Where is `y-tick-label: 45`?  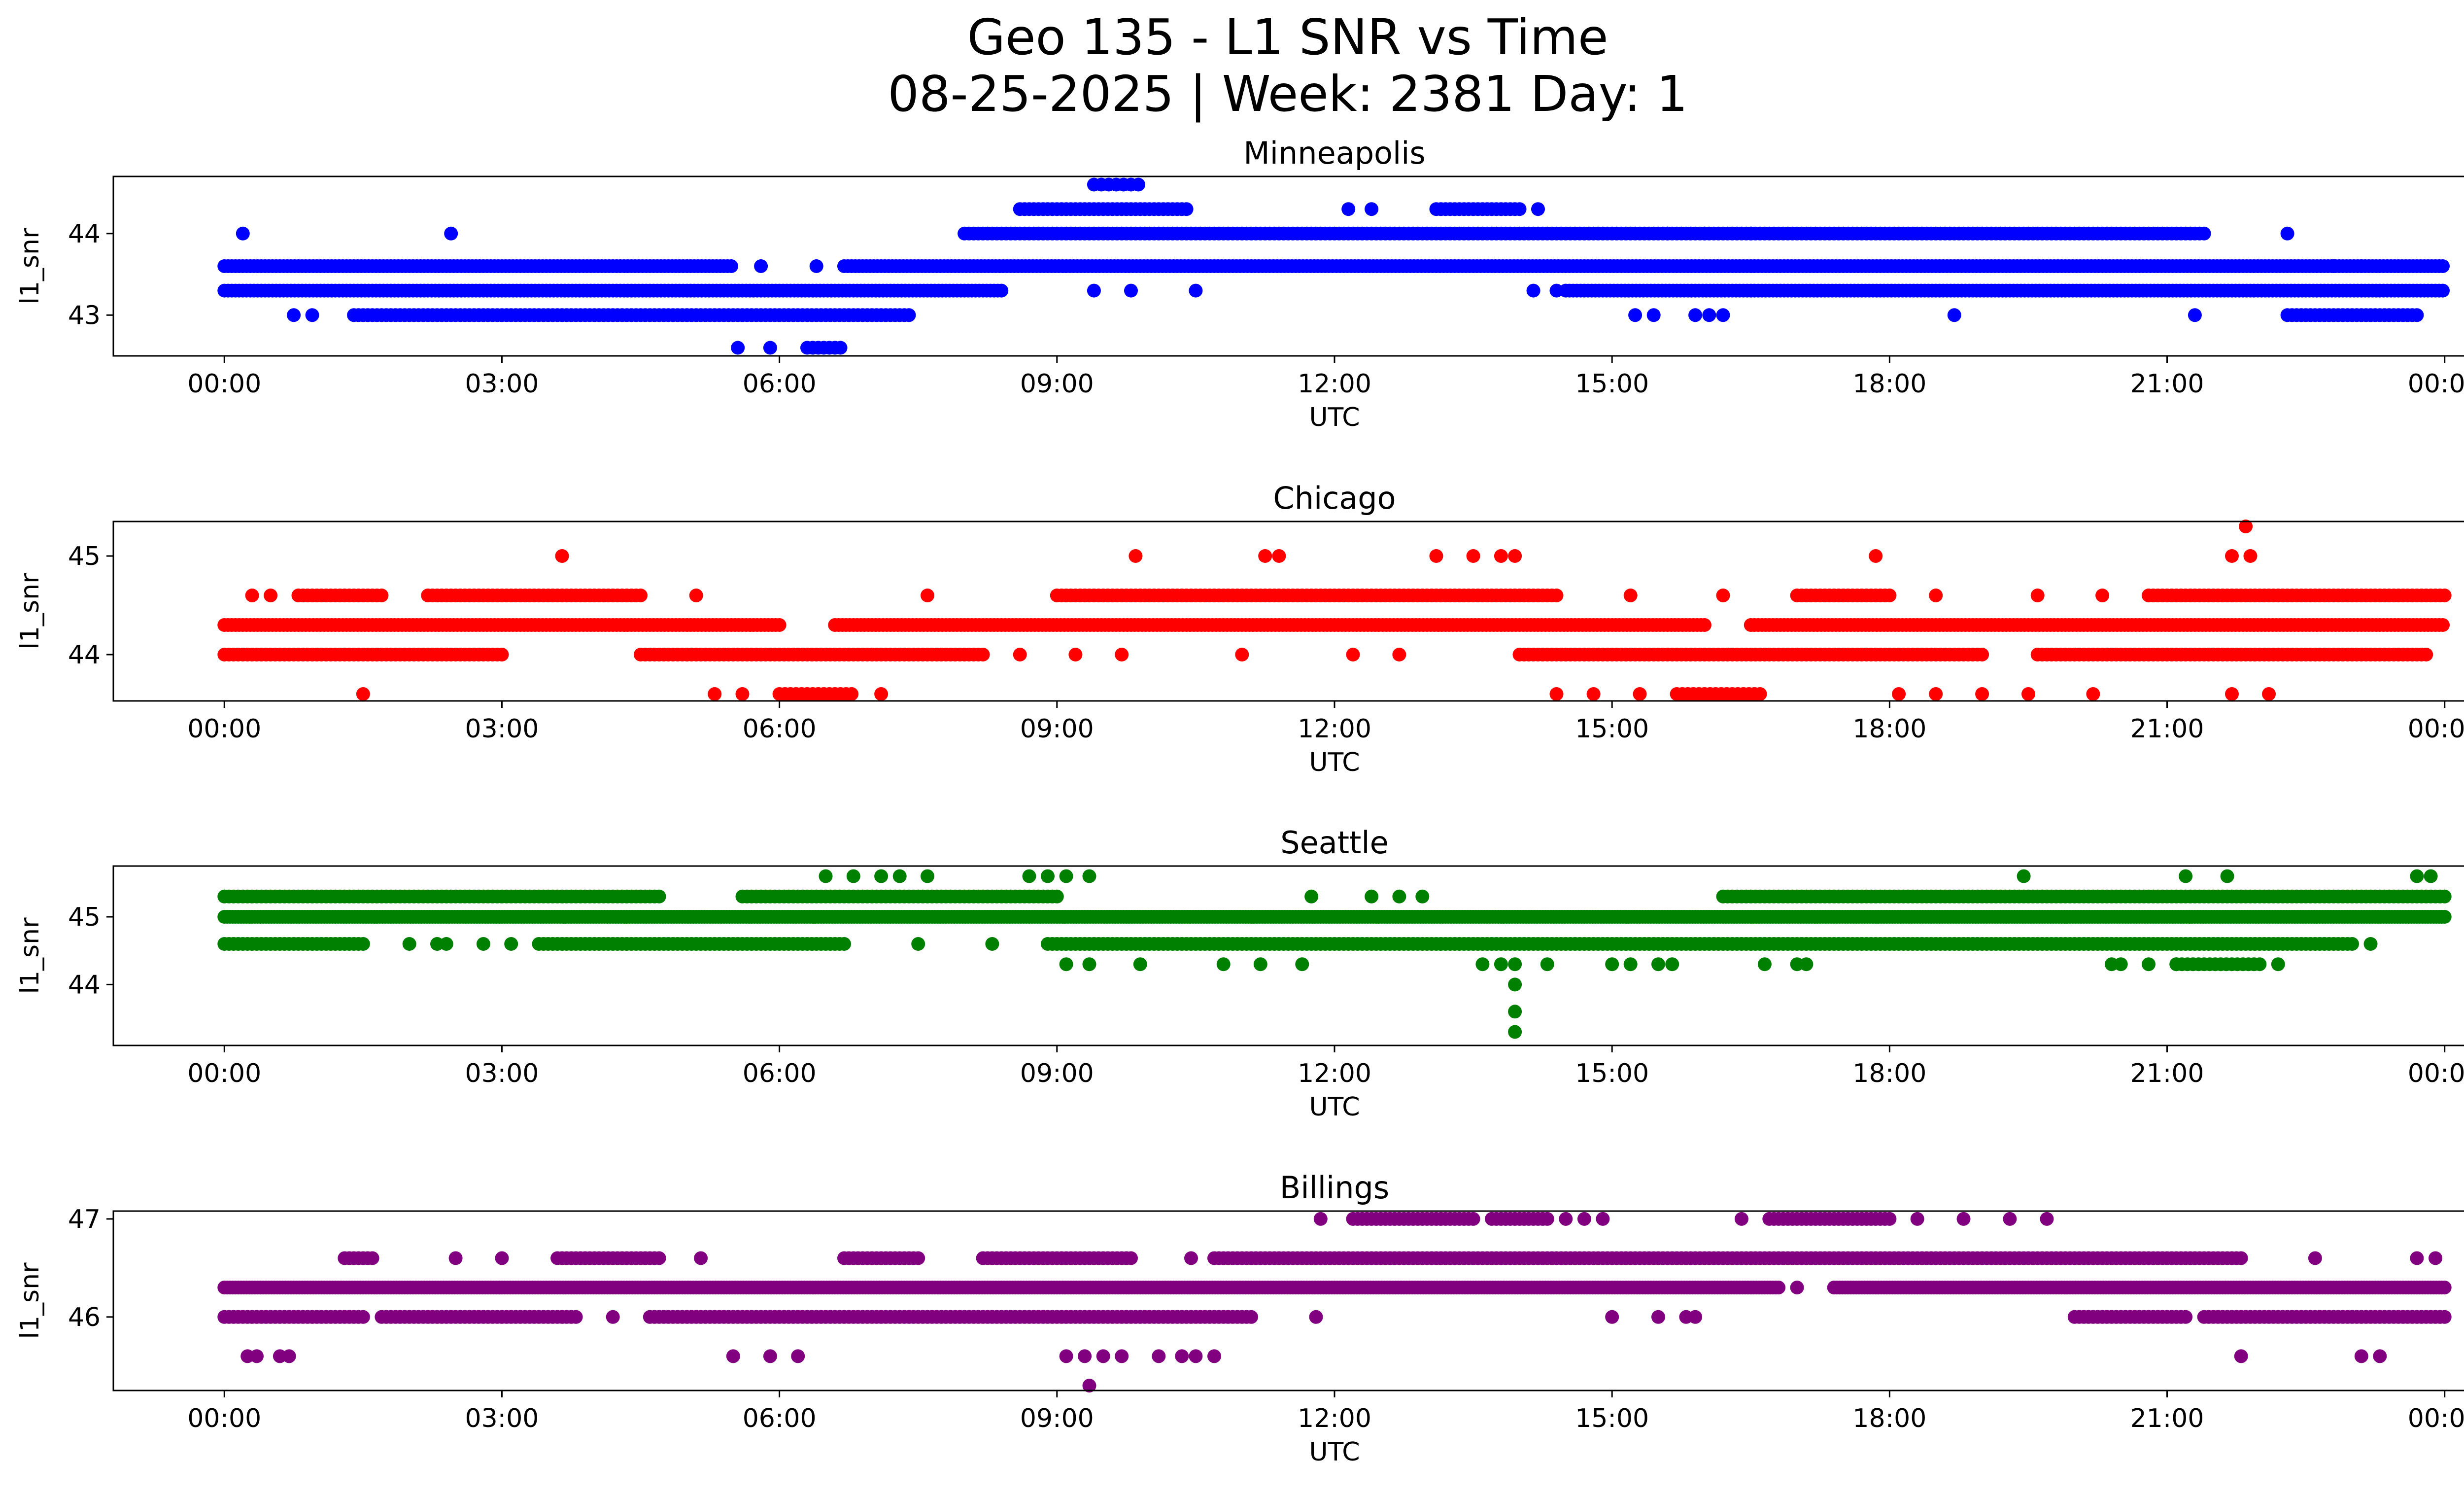
y-tick-label: 45 is located at coordinates (84, 556).